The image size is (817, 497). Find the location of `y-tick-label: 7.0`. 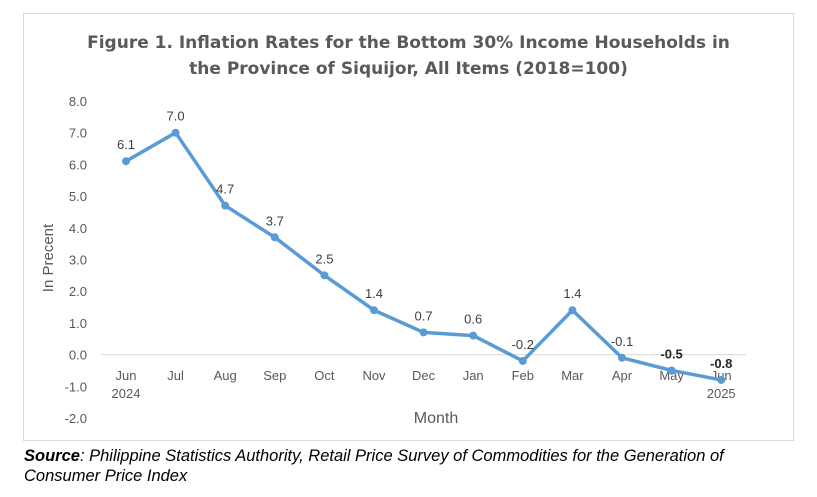

y-tick-label: 7.0 is located at coordinates (78, 133).